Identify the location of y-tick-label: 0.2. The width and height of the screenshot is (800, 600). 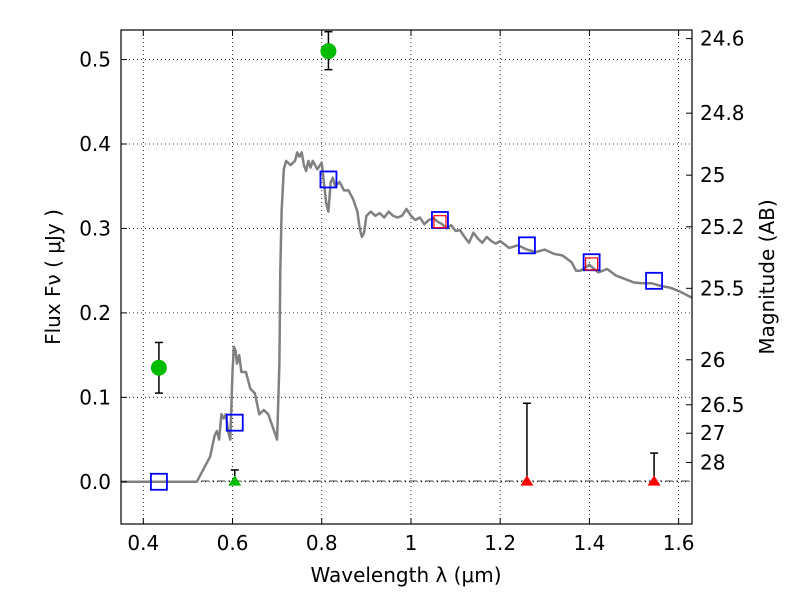
(95, 313).